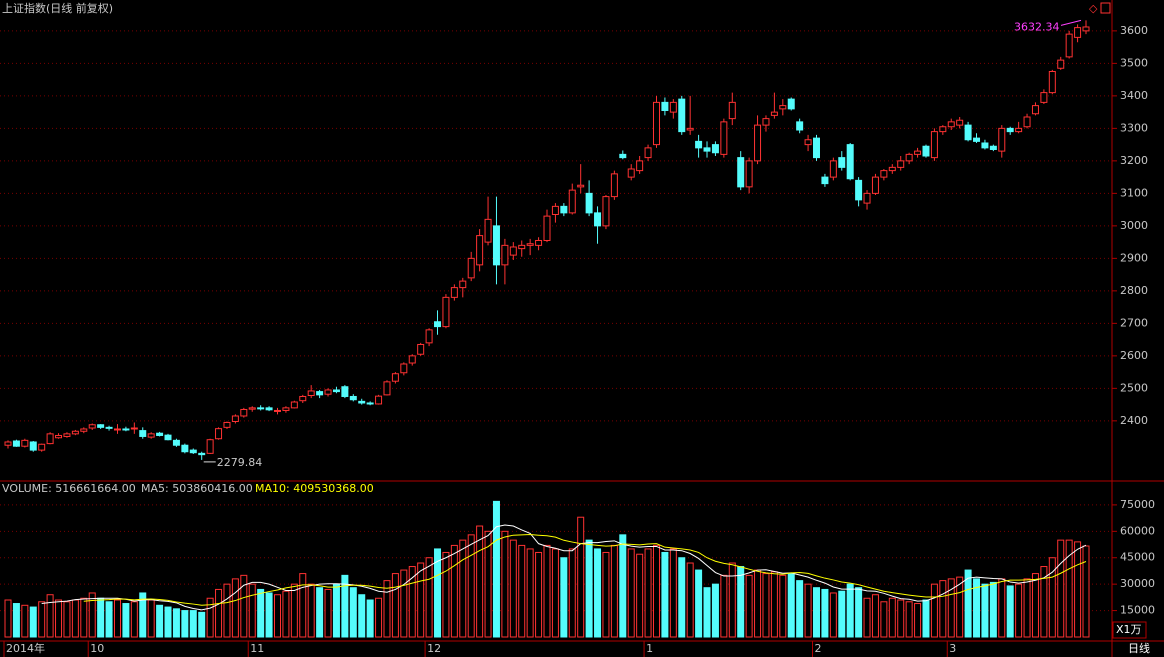  I want to click on y-tick-label: 3100, so click(1134, 192).